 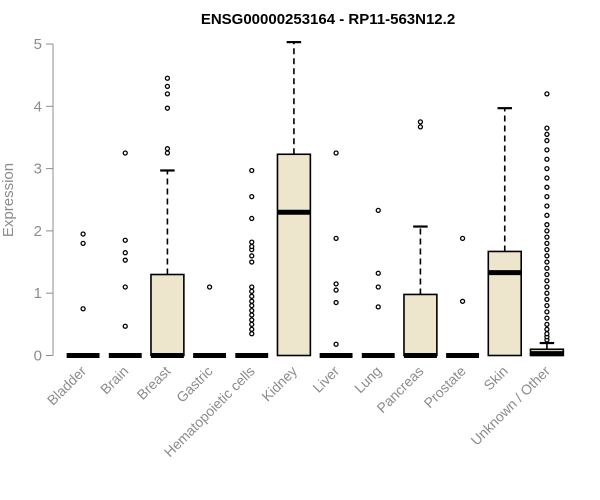 What do you see at coordinates (445, 387) in the screenshot?
I see `x-tick-label: Prostate` at bounding box center [445, 387].